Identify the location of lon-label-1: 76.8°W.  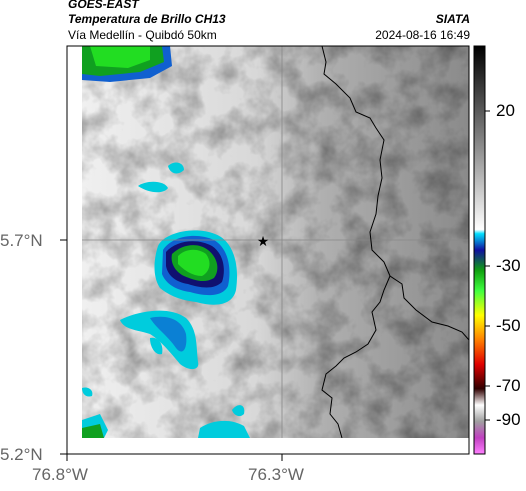
(60, 474).